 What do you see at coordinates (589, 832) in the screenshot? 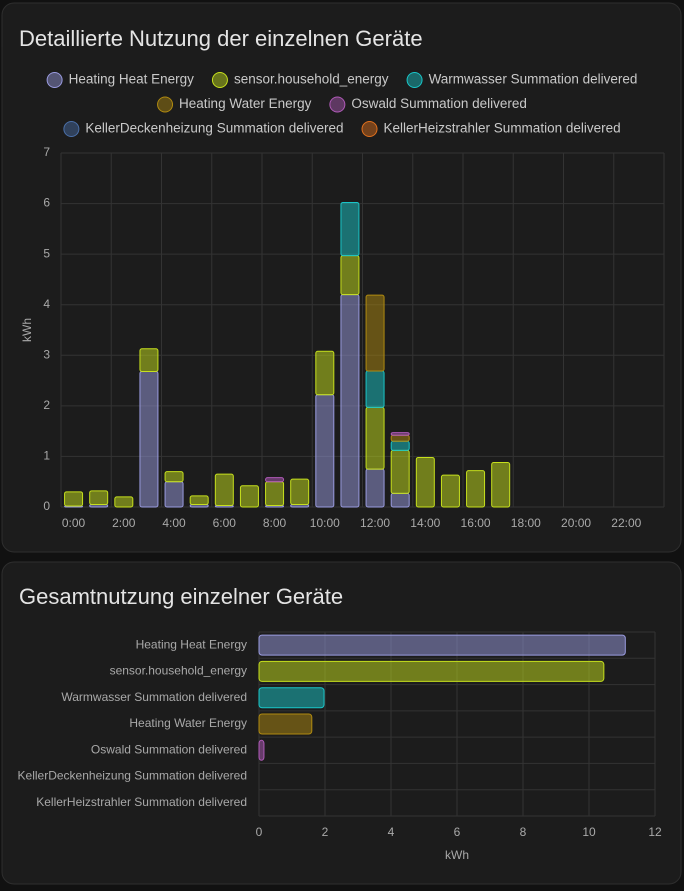
I see `x-tick-label: 10` at bounding box center [589, 832].